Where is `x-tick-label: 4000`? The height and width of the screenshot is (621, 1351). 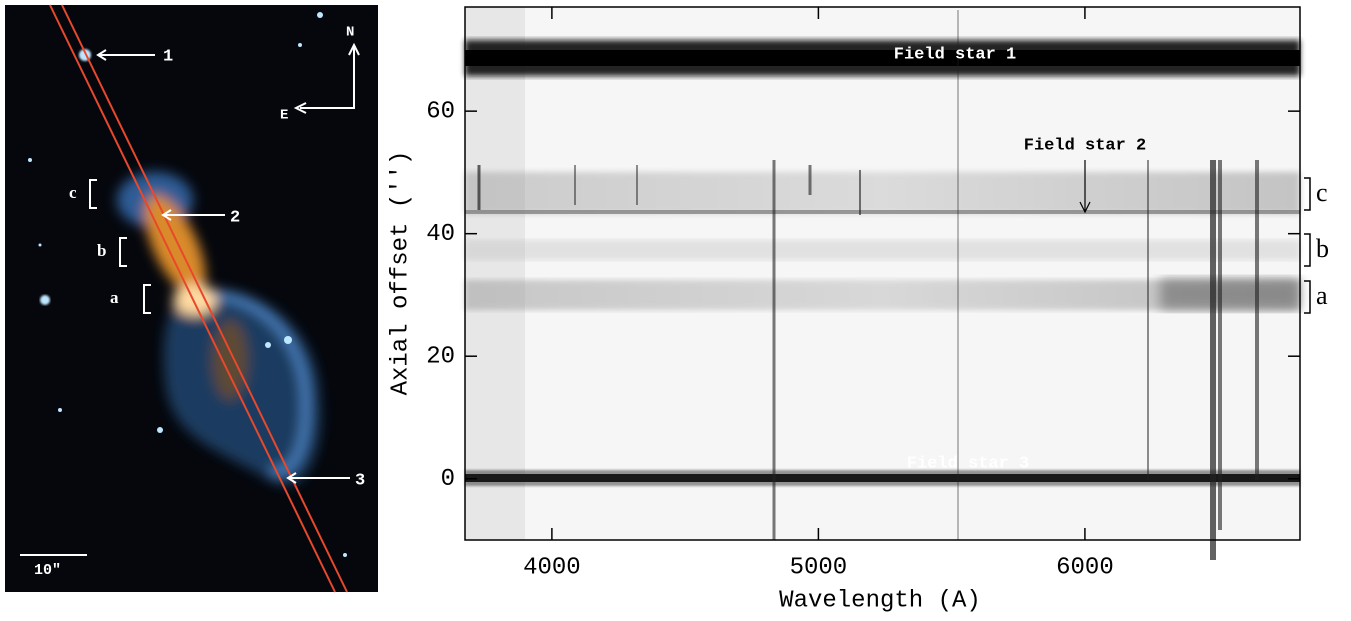
x-tick-label: 4000 is located at coordinates (552, 567).